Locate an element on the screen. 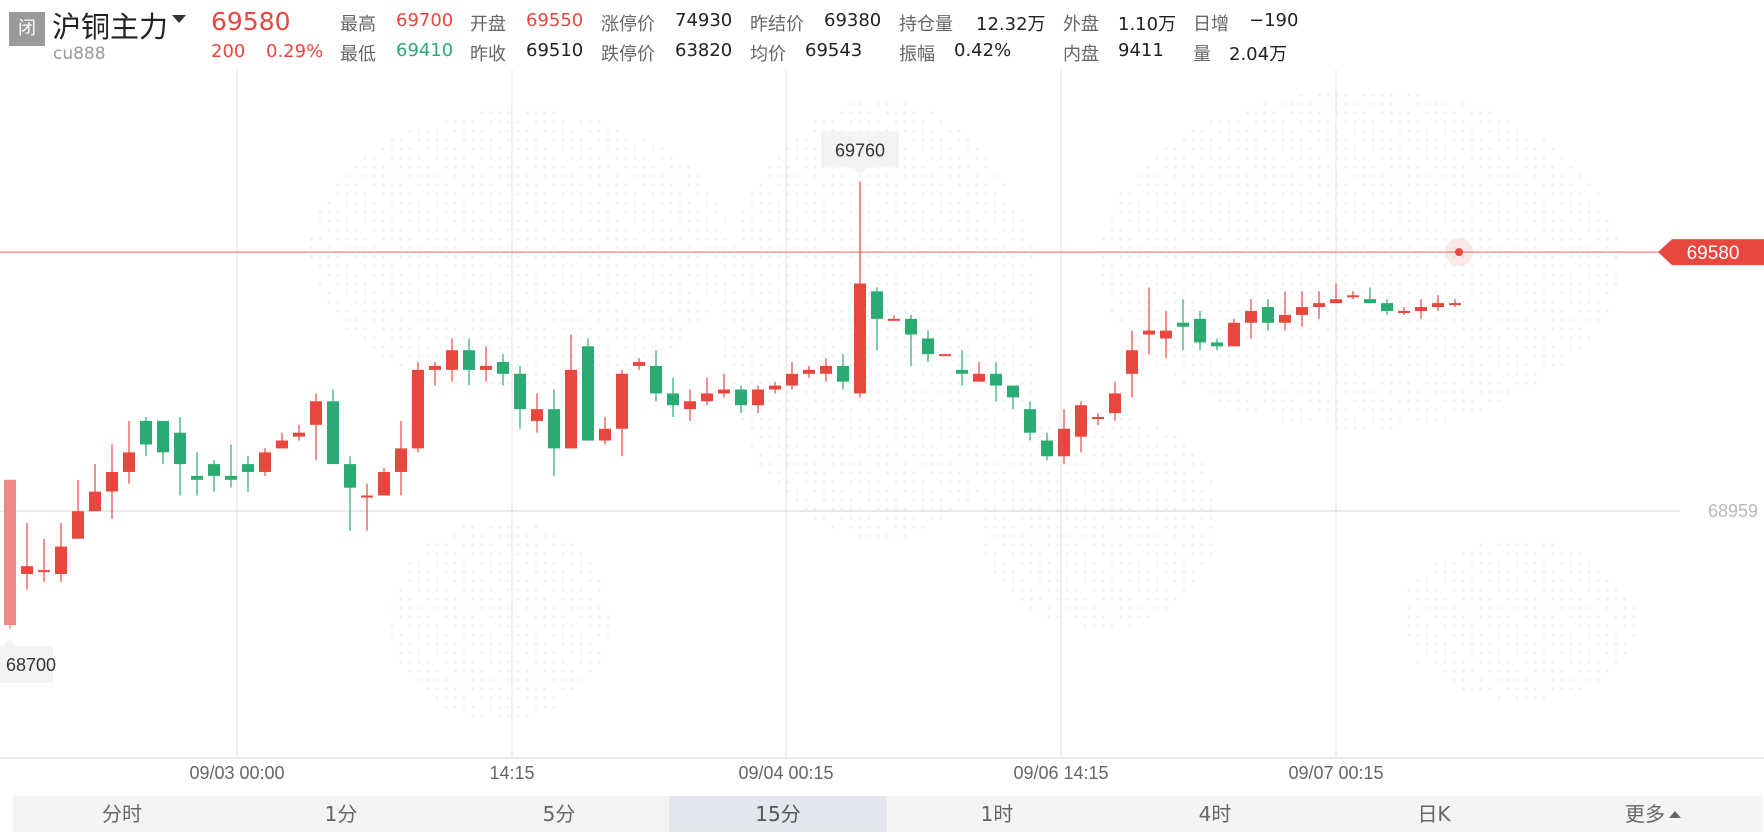 This screenshot has height=837, width=1764. instrument-name-dropdown: 沪铜主力 is located at coordinates (110, 27).